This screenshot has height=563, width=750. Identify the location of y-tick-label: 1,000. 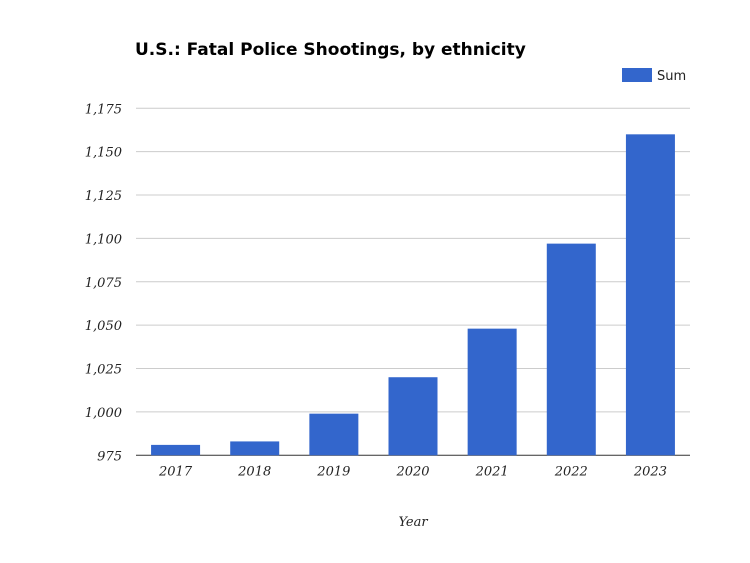
(103, 413).